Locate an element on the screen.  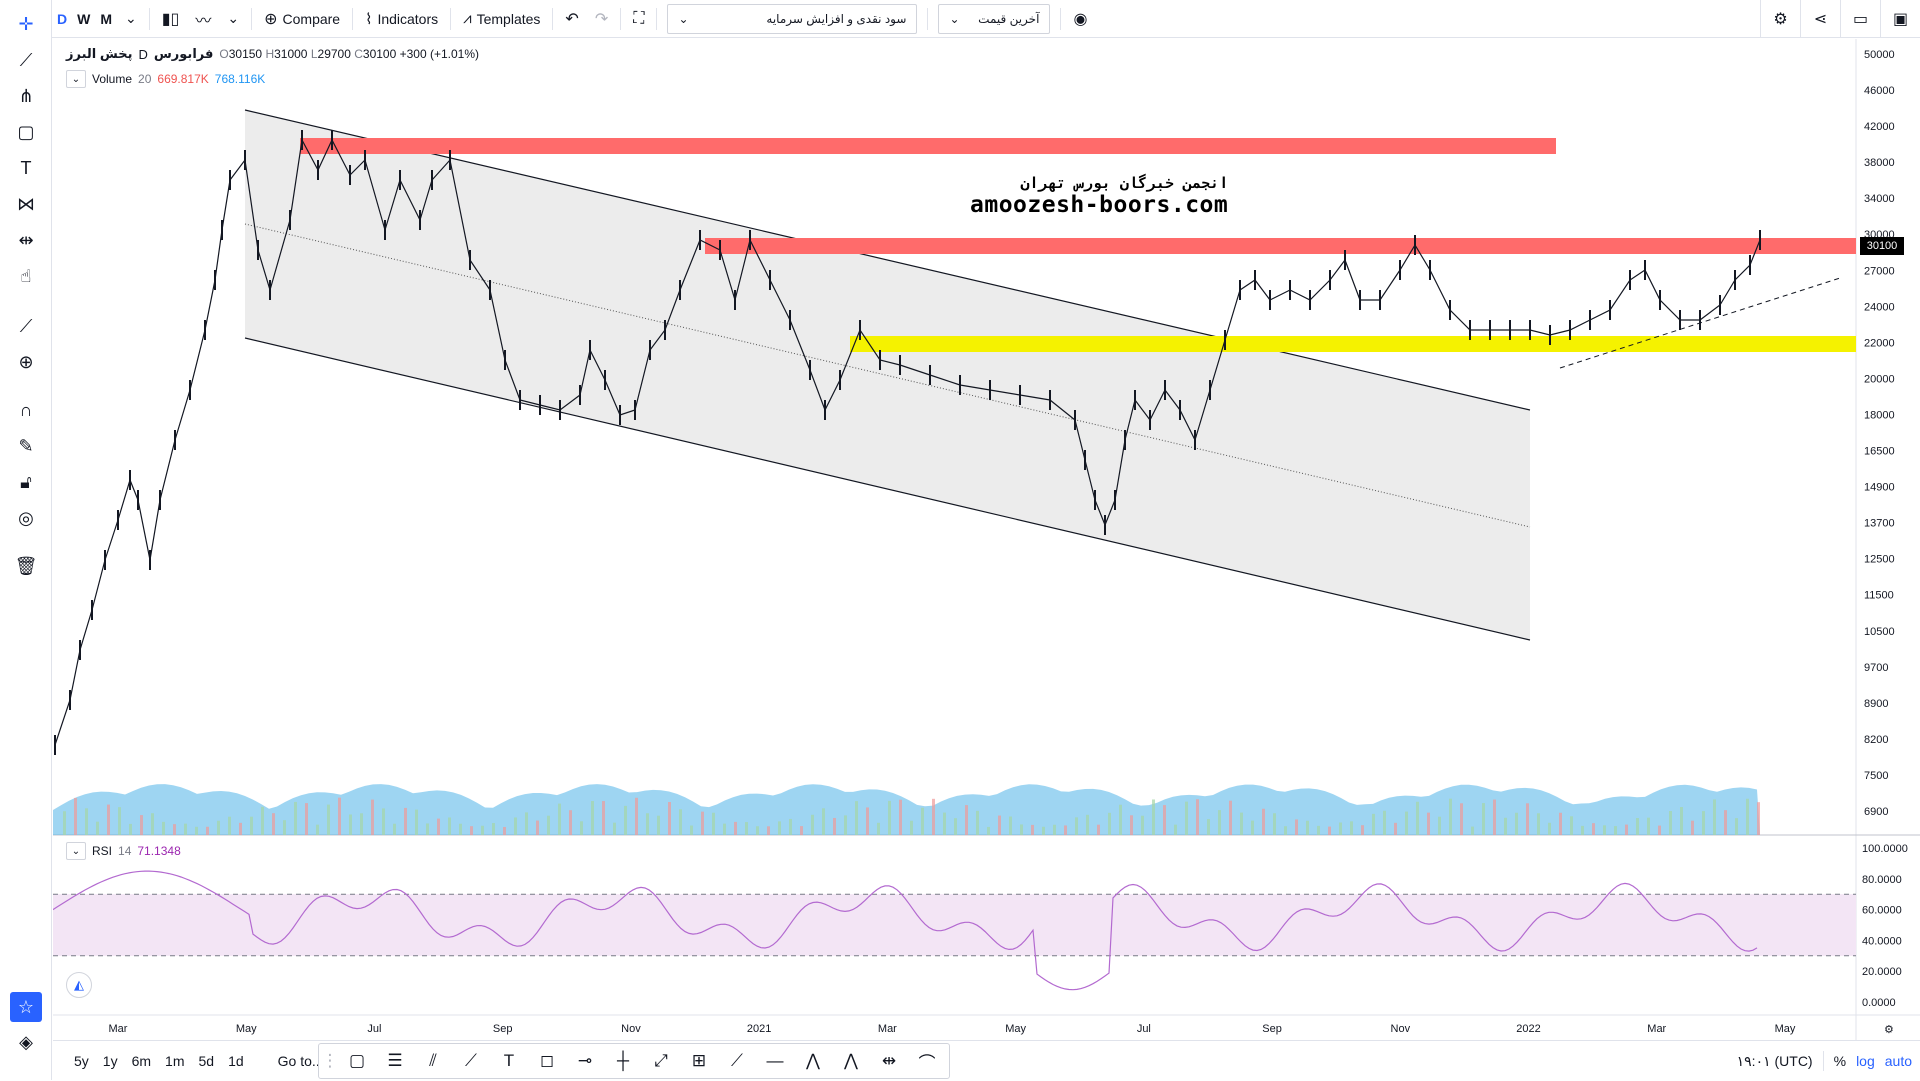
chart-type-dropdown-icon: ⌄ is located at coordinates (233, 18).